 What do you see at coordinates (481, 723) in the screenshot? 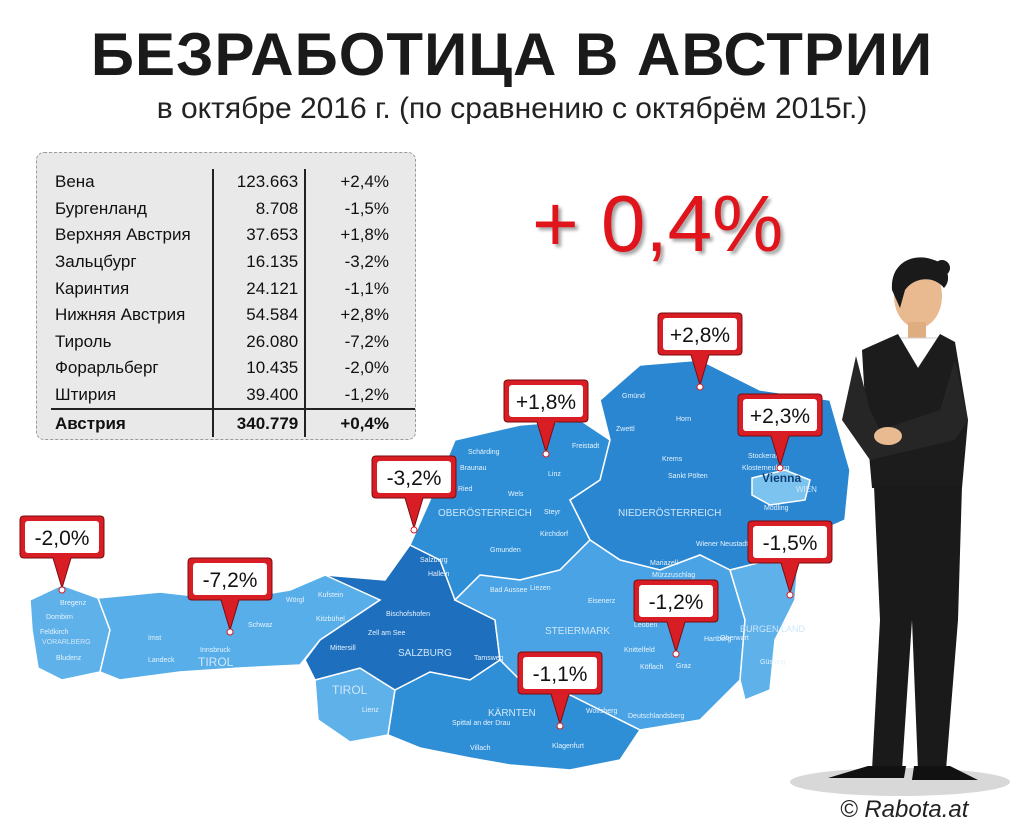
I see `city-label: Spittal an der Drau` at bounding box center [481, 723].